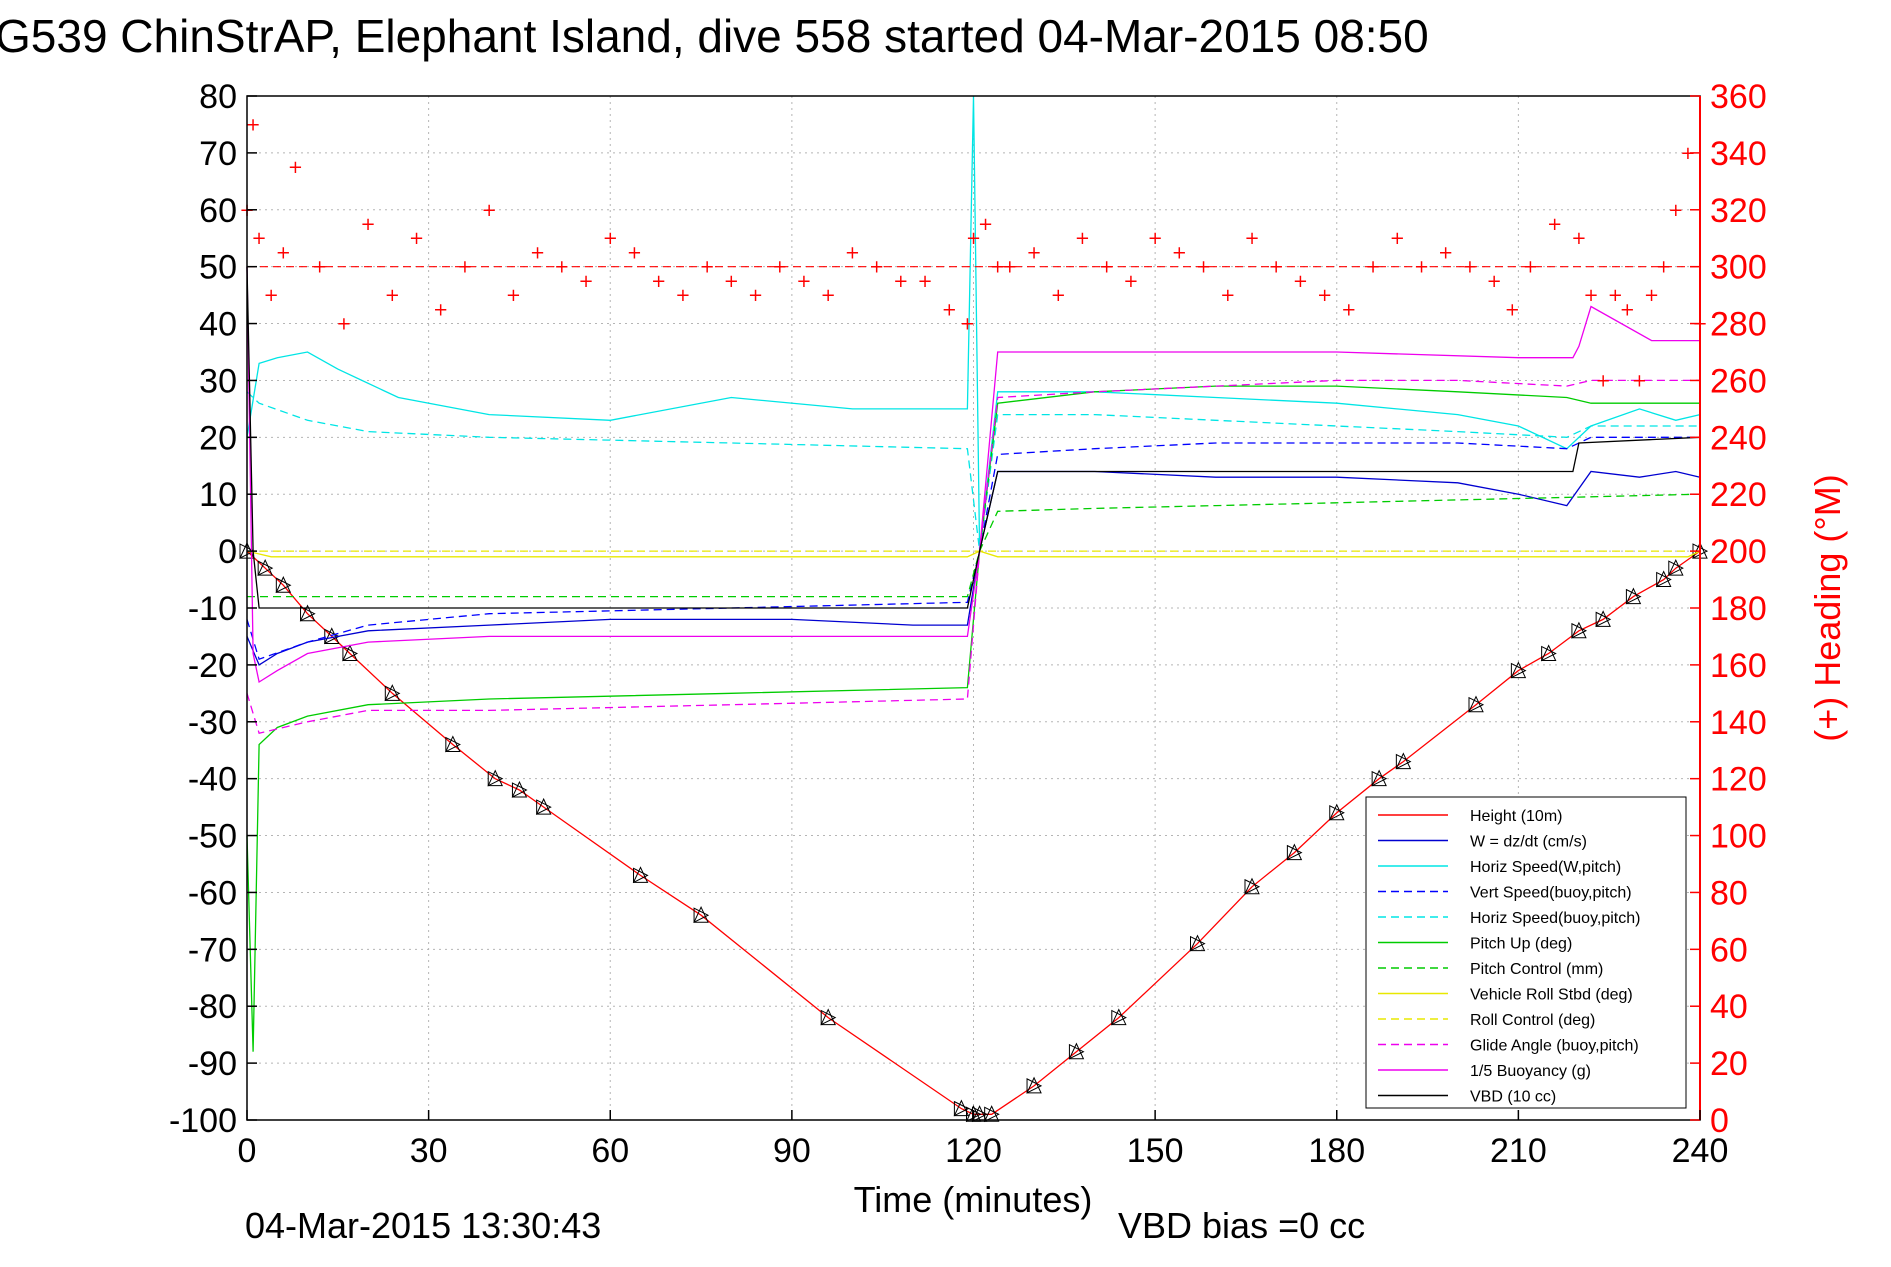 This screenshot has height=1267, width=1891. I want to click on legend-label: Roll Control (deg), so click(1532, 1020).